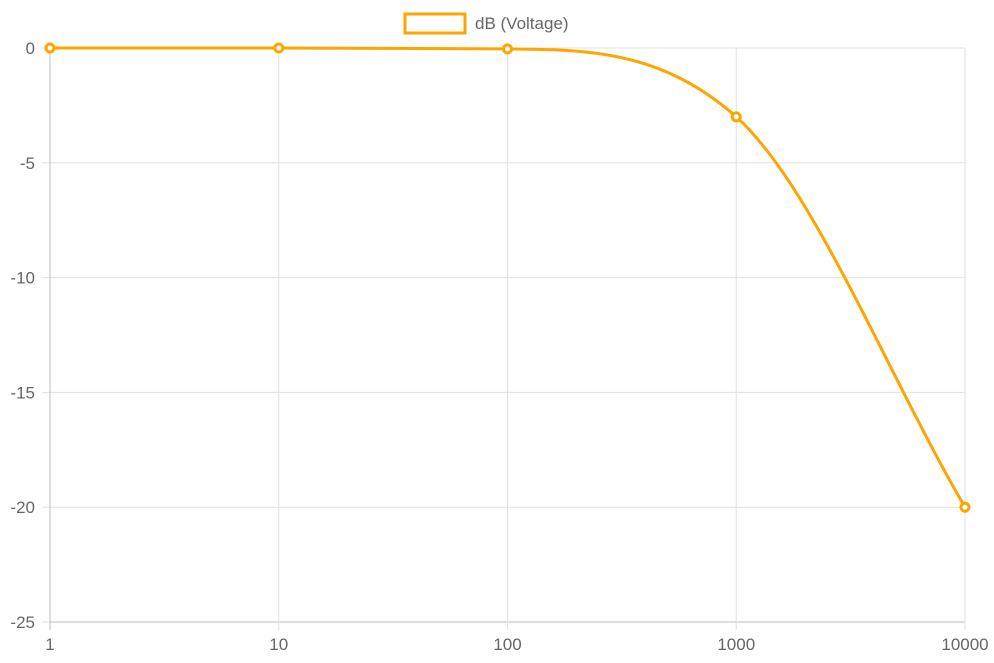 The height and width of the screenshot is (663, 994). Describe the element at coordinates (22, 622) in the screenshot. I see `y-tick-label: -25` at that location.